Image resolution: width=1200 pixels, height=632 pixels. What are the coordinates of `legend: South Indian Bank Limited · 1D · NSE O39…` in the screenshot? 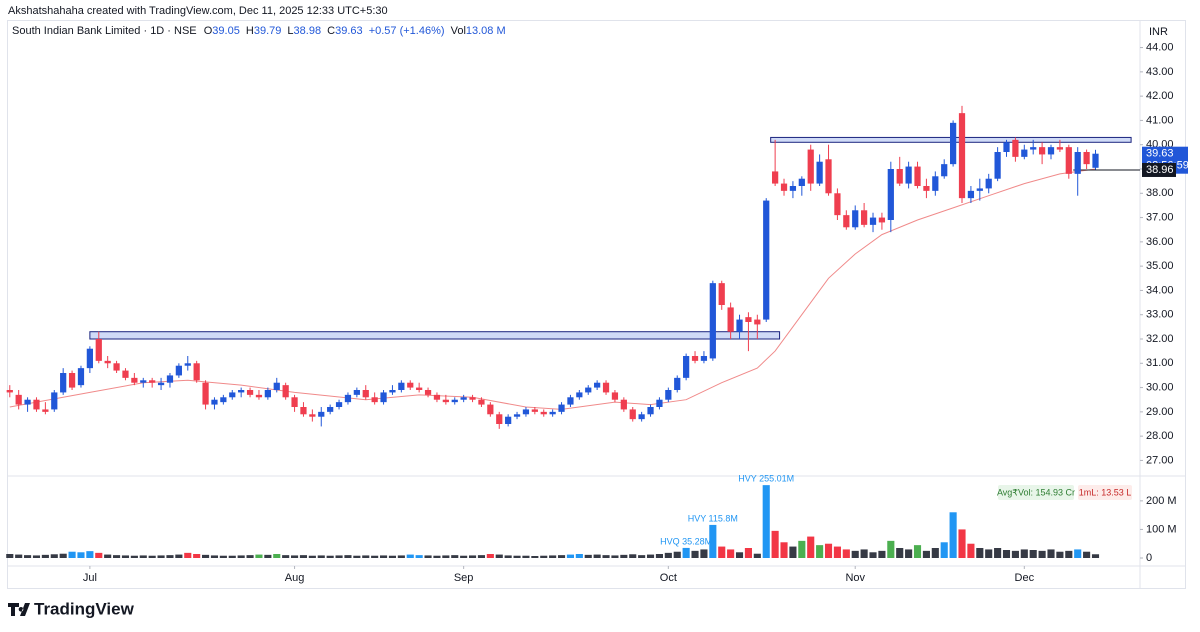 It's located at (259, 31).